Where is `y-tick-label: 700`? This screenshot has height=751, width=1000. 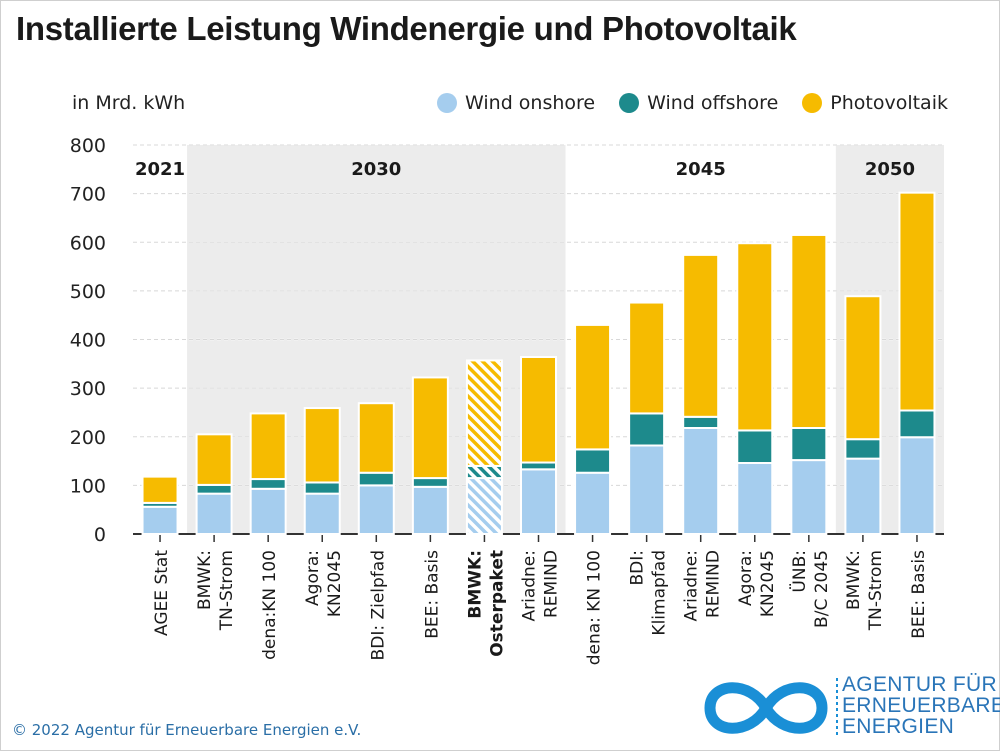
y-tick-label: 700 is located at coordinates (88, 195).